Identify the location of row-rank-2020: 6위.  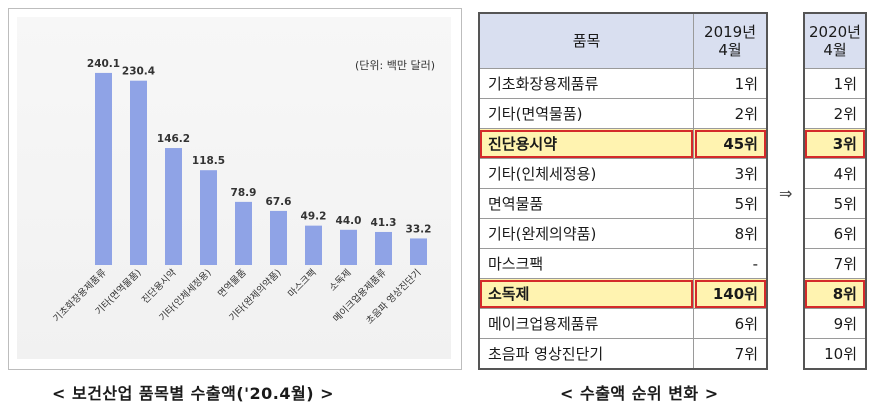
(835, 233).